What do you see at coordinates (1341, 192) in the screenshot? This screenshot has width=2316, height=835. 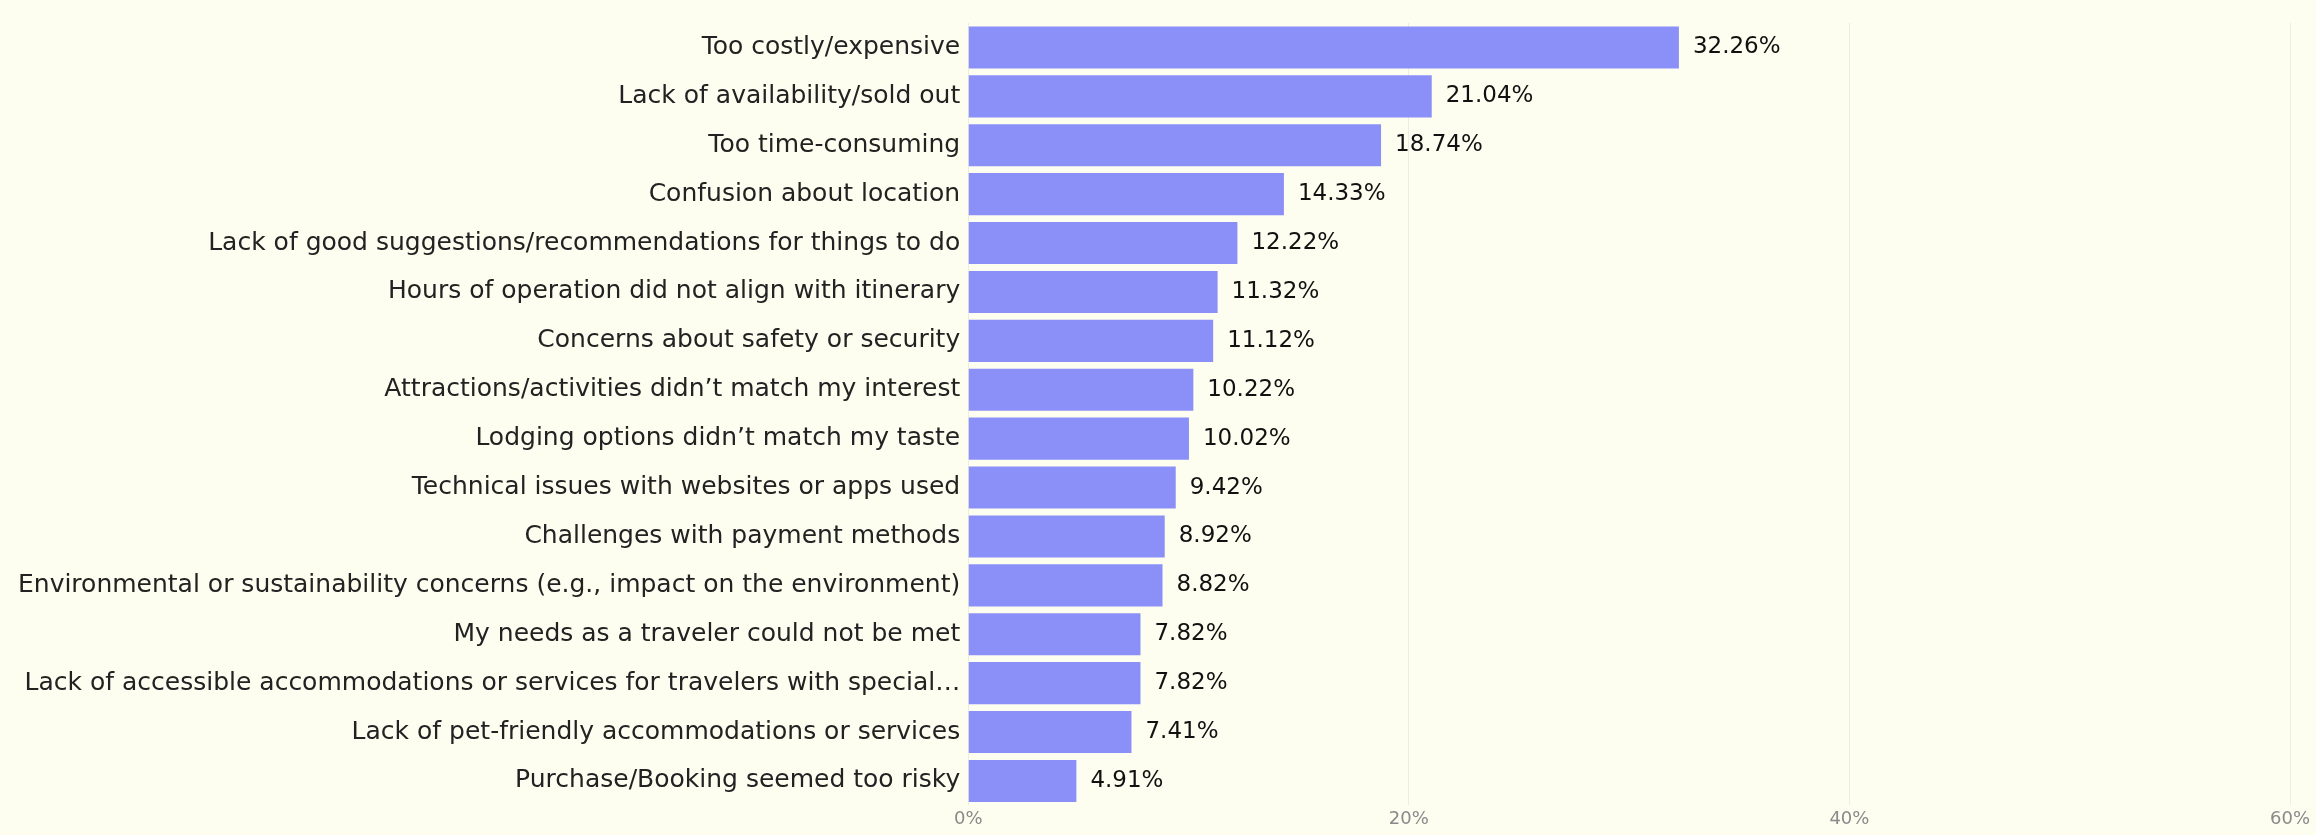 I see `data-label: 14.33%` at bounding box center [1341, 192].